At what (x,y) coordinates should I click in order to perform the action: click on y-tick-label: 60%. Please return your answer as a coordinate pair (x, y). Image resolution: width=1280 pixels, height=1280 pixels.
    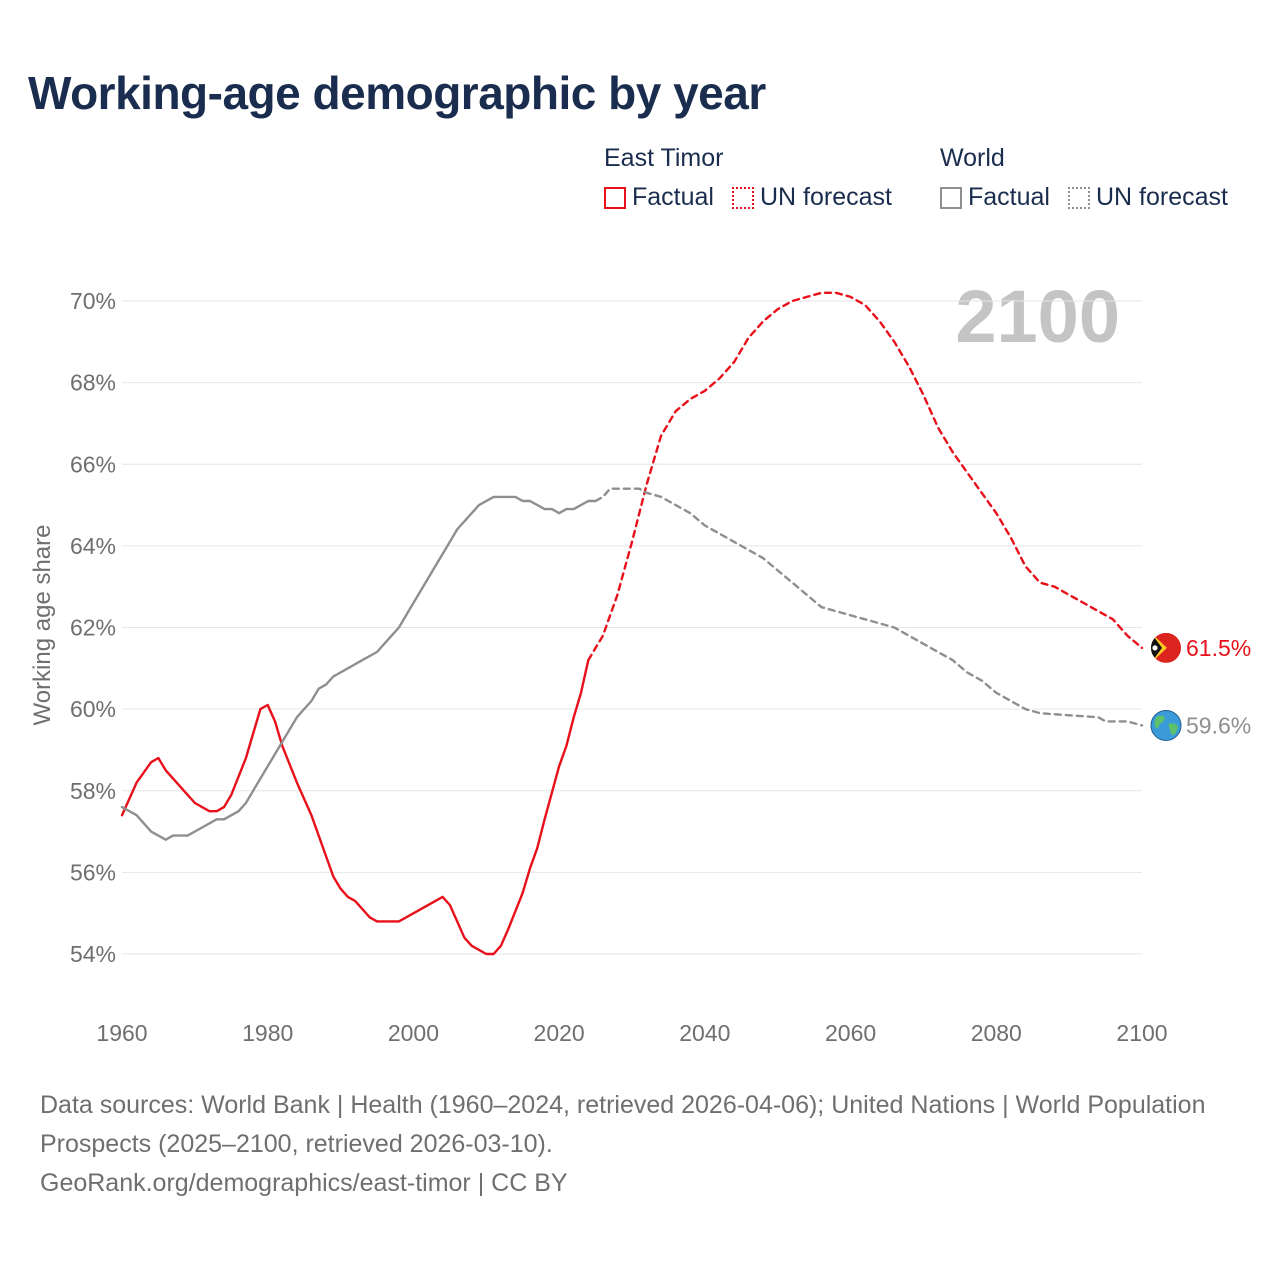
    Looking at the image, I should click on (93, 709).